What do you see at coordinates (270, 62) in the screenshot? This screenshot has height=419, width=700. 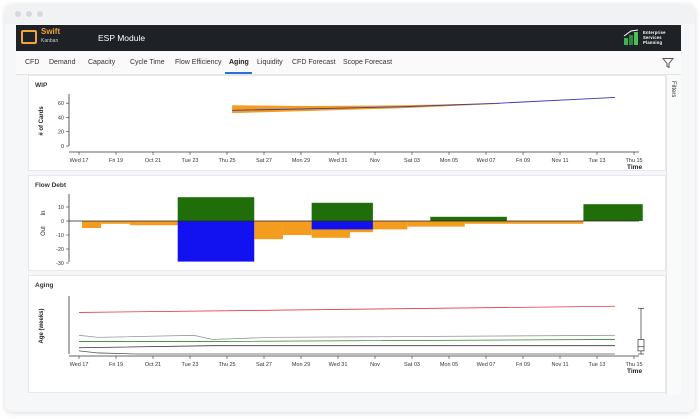 I see `tab-liquidity: Liquidity` at bounding box center [270, 62].